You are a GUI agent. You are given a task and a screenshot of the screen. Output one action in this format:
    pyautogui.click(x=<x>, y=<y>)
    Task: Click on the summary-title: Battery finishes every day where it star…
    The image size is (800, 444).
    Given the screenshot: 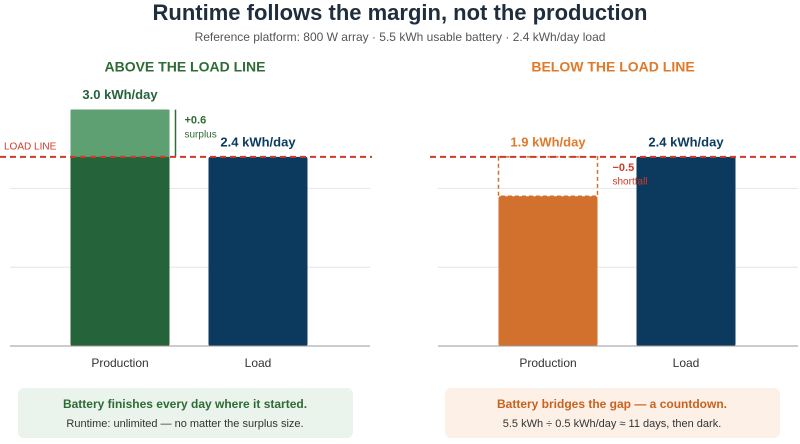 What is the action you would take?
    pyautogui.click(x=185, y=404)
    